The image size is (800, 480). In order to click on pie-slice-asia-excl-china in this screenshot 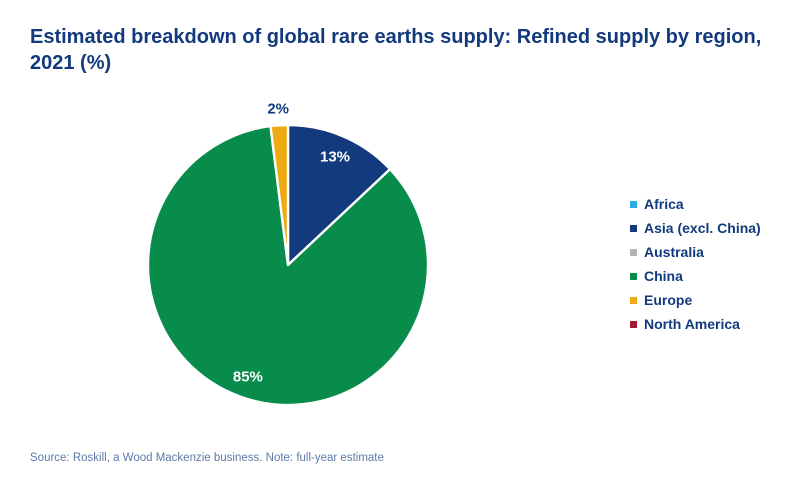, I will do `click(339, 195)`.